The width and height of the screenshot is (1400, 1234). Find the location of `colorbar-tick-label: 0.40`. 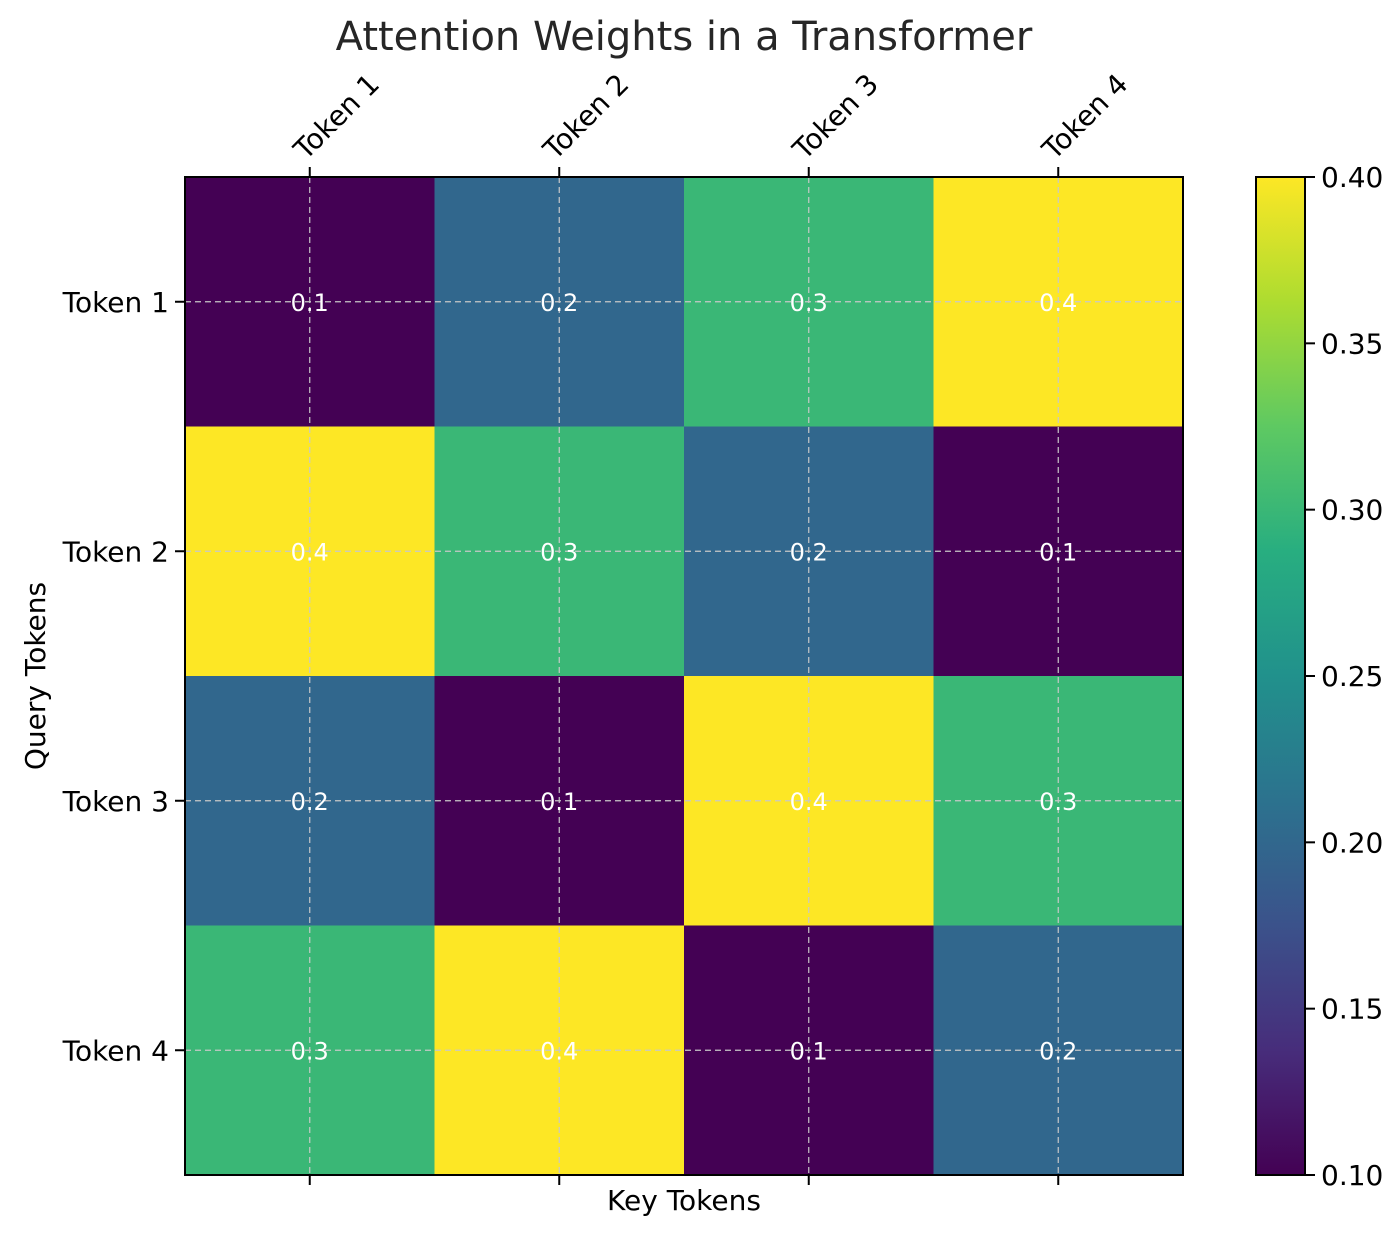

colorbar-tick-label: 0.40 is located at coordinates (1352, 177).